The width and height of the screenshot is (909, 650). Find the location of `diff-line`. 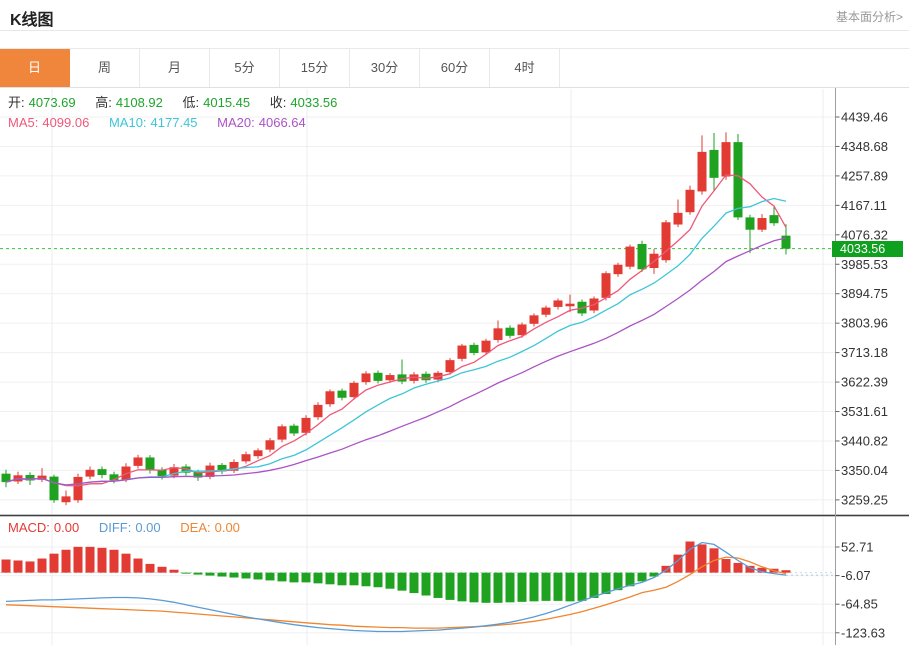

diff-line is located at coordinates (396, 587).